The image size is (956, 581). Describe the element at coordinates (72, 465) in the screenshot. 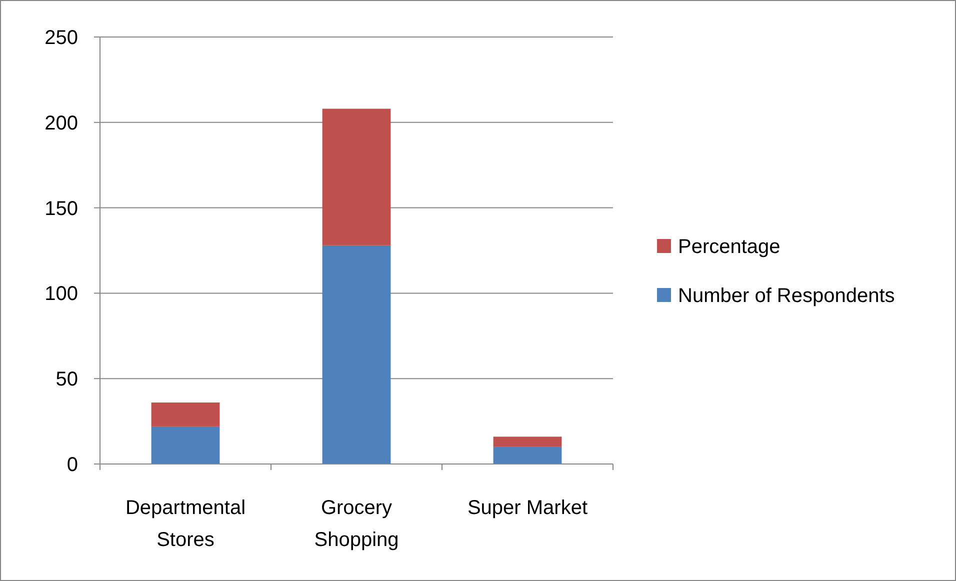

I see `y-tick-label: 0` at that location.